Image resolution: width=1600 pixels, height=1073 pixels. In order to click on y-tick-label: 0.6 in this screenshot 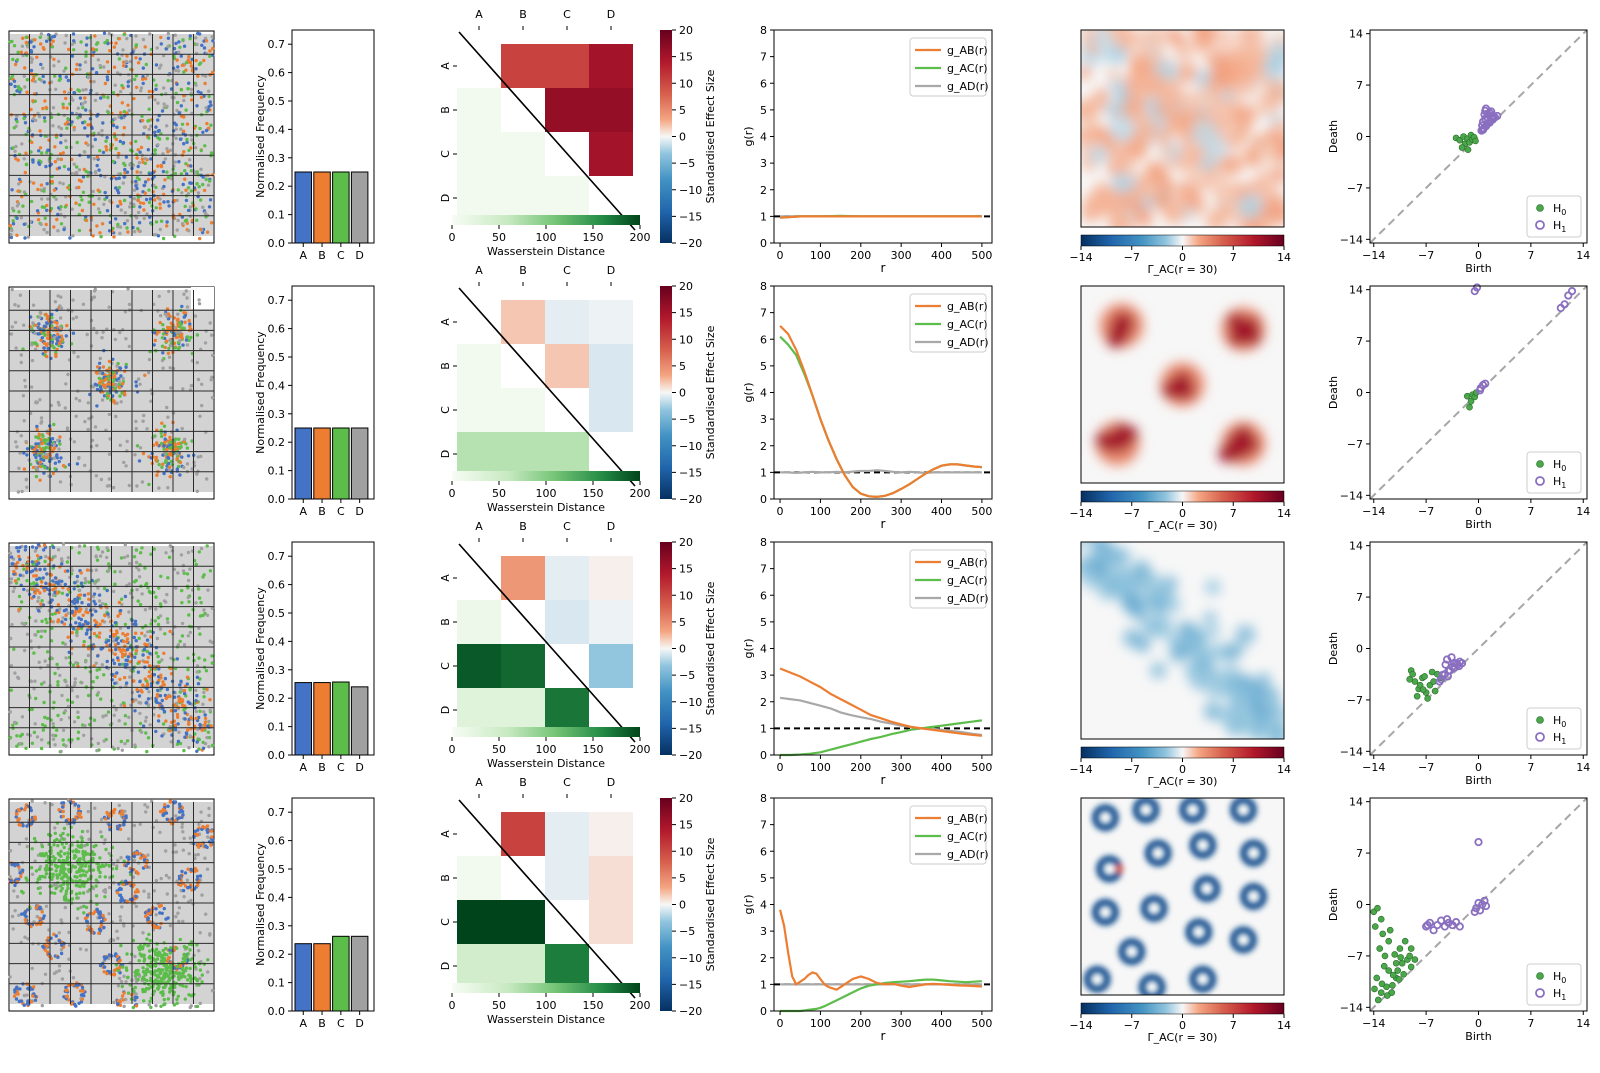, I will do `click(277, 585)`.